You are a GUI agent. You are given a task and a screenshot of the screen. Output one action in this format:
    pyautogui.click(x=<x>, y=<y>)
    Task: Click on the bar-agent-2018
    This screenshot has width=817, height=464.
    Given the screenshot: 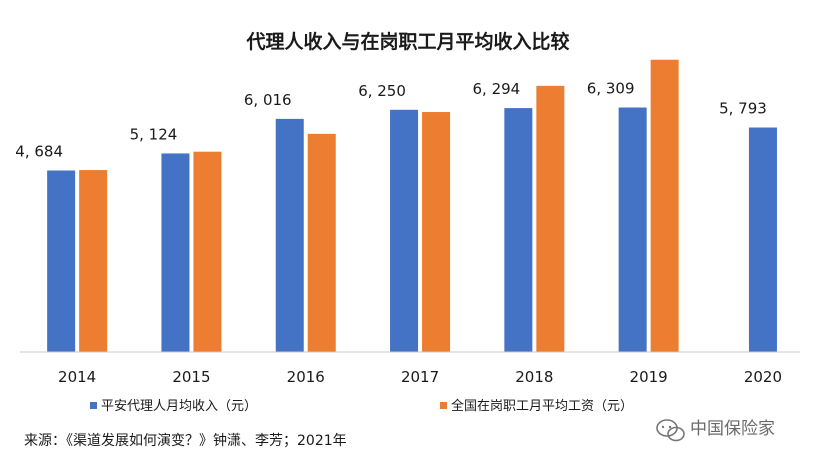 What is the action you would take?
    pyautogui.click(x=518, y=230)
    